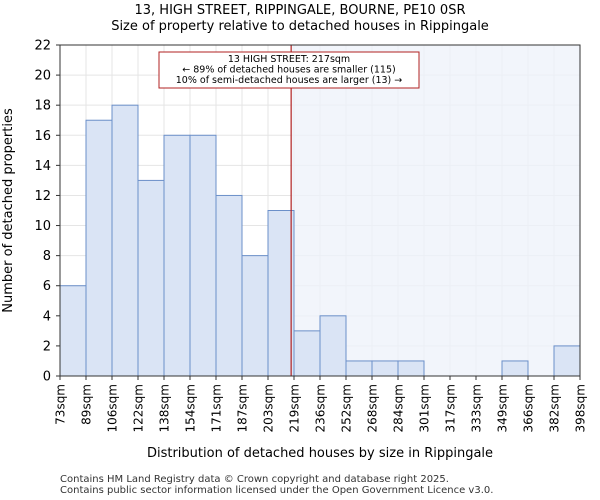  I want to click on bar-219sqm, so click(307, 353).